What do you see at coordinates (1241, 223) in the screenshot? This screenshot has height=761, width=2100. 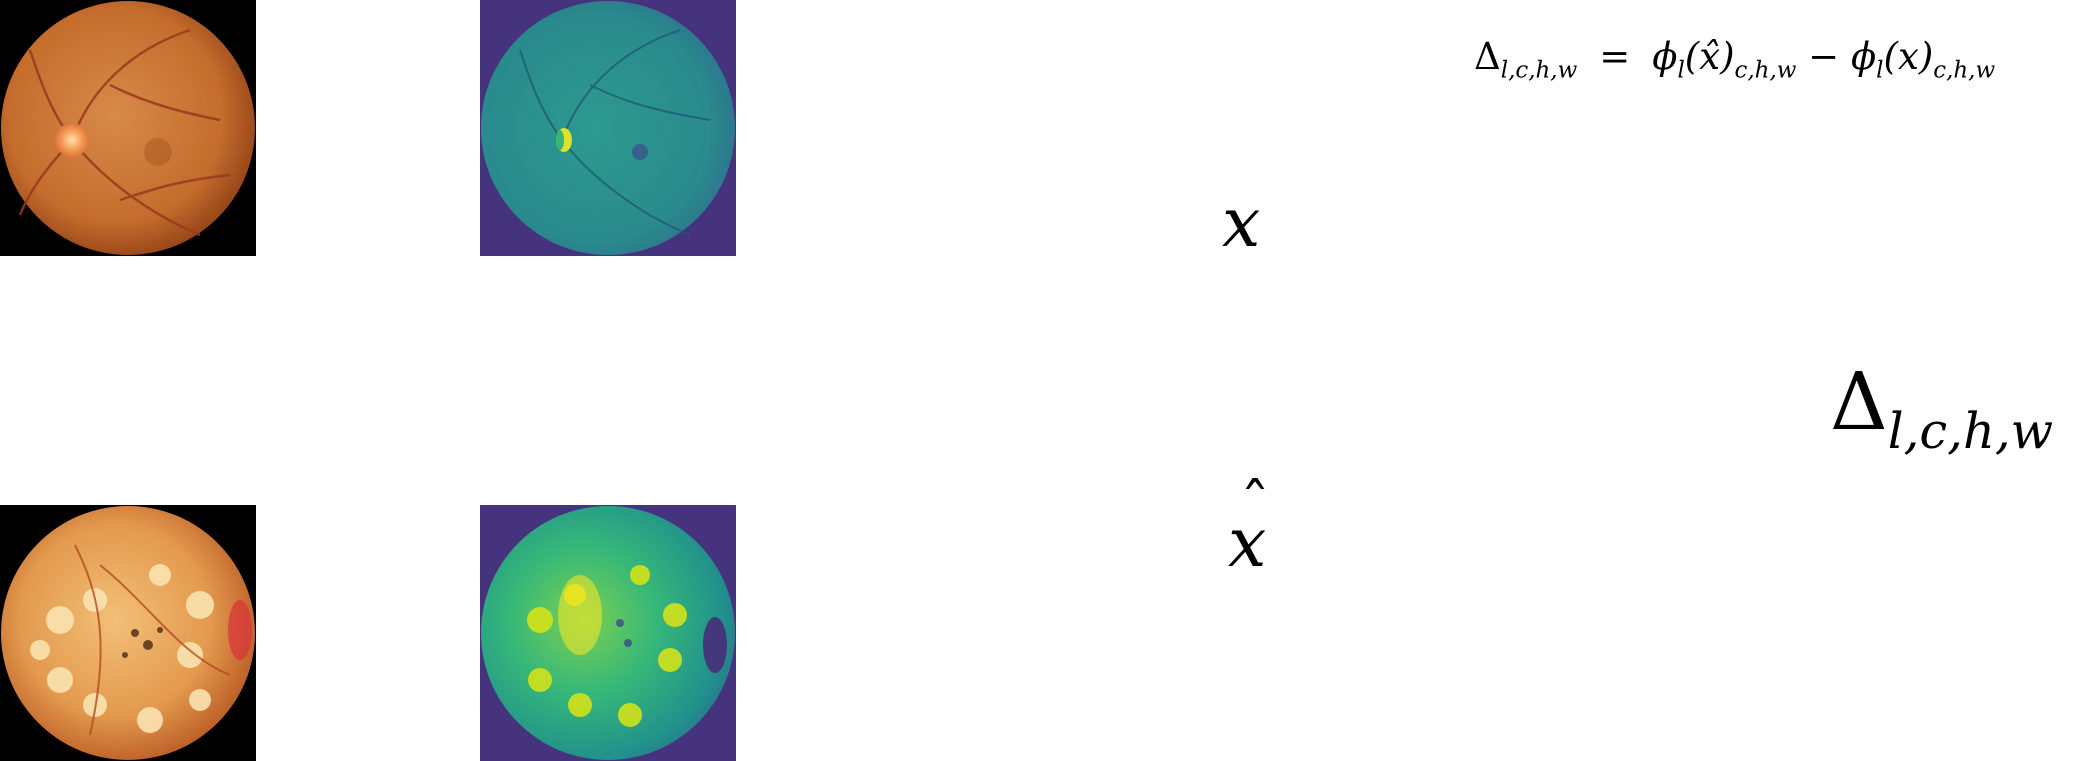 I see `label-x: x` at bounding box center [1241, 223].